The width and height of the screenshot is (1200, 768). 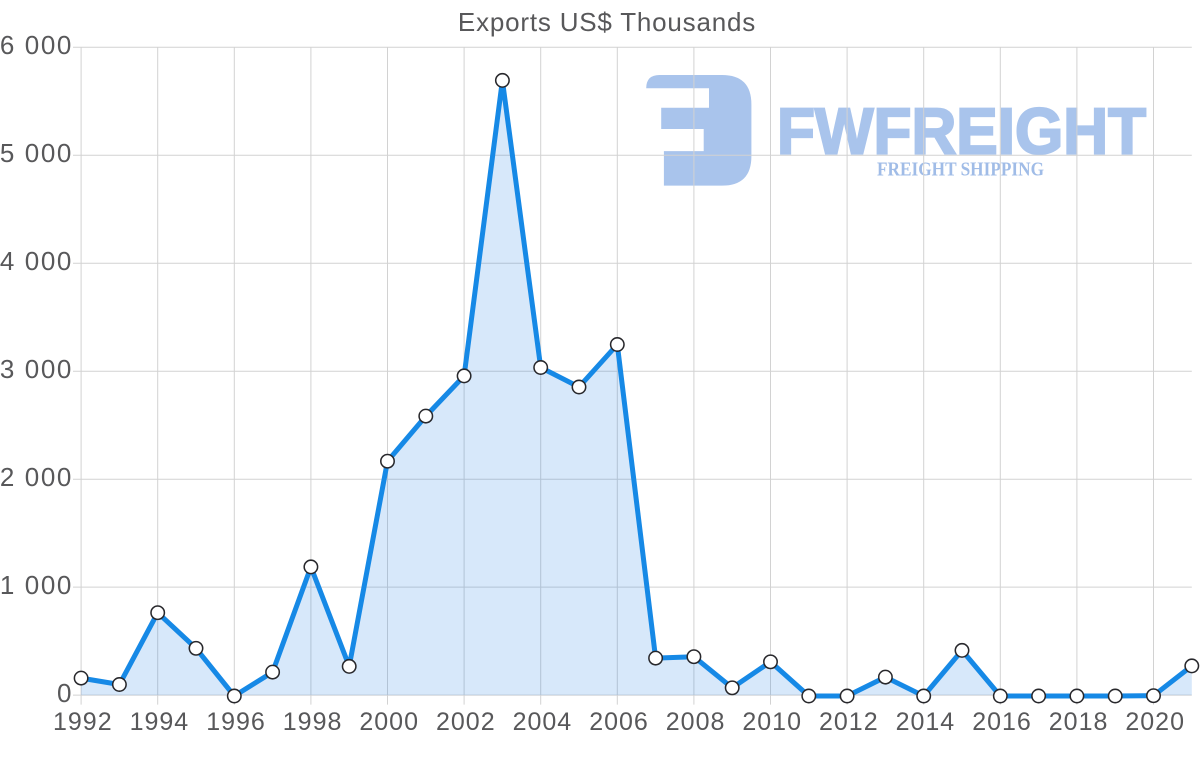 What do you see at coordinates (1155, 722) in the screenshot?
I see `svg-text: 2020` at bounding box center [1155, 722].